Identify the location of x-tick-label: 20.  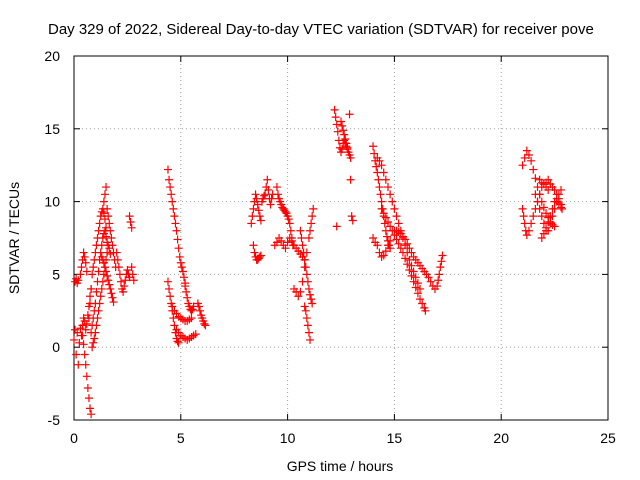
(501, 438).